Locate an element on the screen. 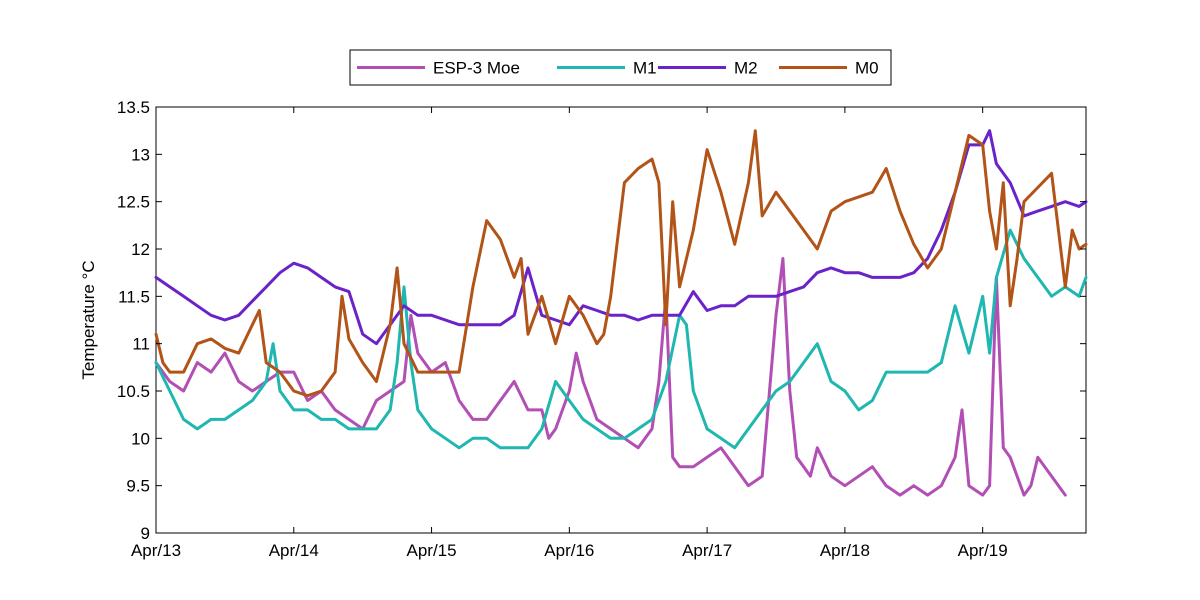 This screenshot has width=1200, height=600. x-tick-label: Apr/16 is located at coordinates (569, 550).